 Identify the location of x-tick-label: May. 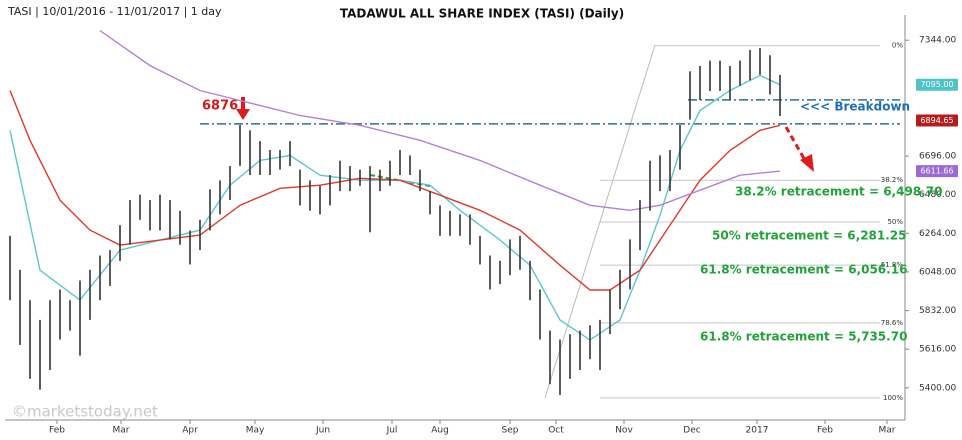
(255, 431).